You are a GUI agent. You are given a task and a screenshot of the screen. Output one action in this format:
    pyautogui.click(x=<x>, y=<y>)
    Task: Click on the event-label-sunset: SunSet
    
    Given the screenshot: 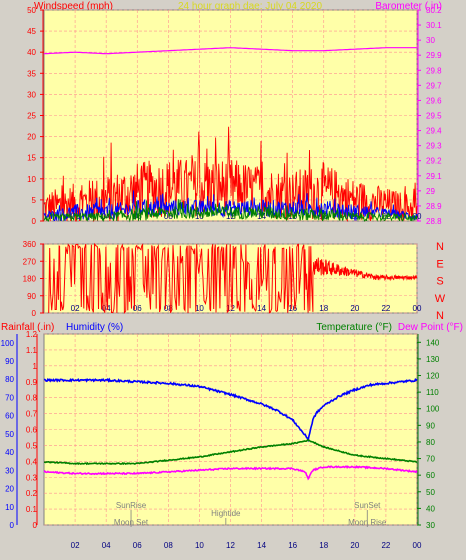 What is the action you would take?
    pyautogui.click(x=367, y=505)
    